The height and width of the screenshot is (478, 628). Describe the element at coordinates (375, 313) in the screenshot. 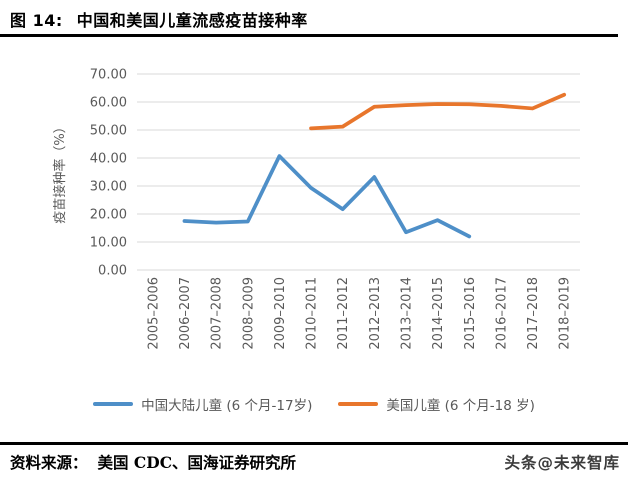

I see `x-tick-label: 2012–2013` at that location.